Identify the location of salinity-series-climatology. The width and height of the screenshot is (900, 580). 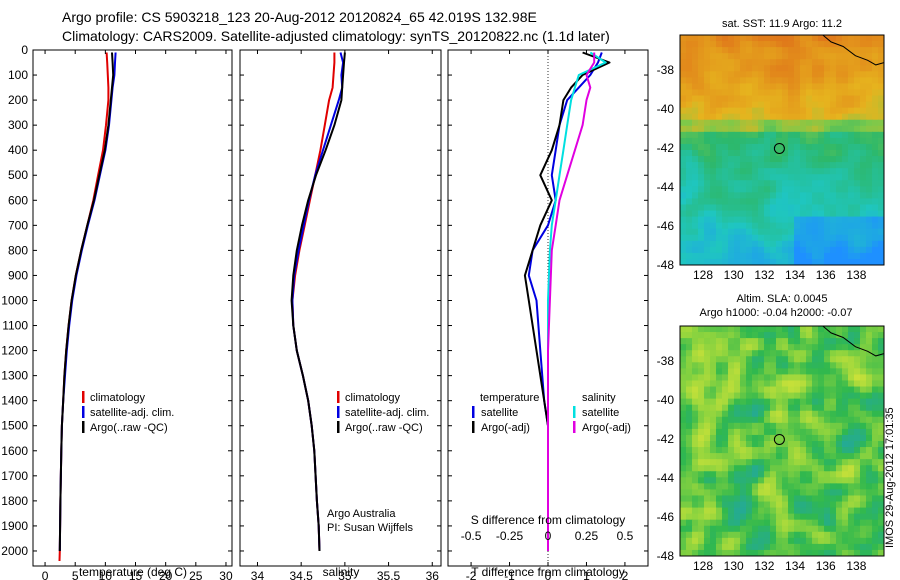
(313, 302).